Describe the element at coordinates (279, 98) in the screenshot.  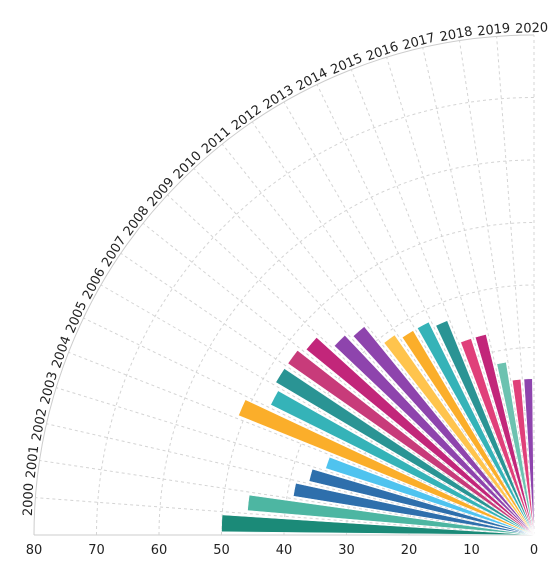
I see `category-label-2013: 2013` at that location.